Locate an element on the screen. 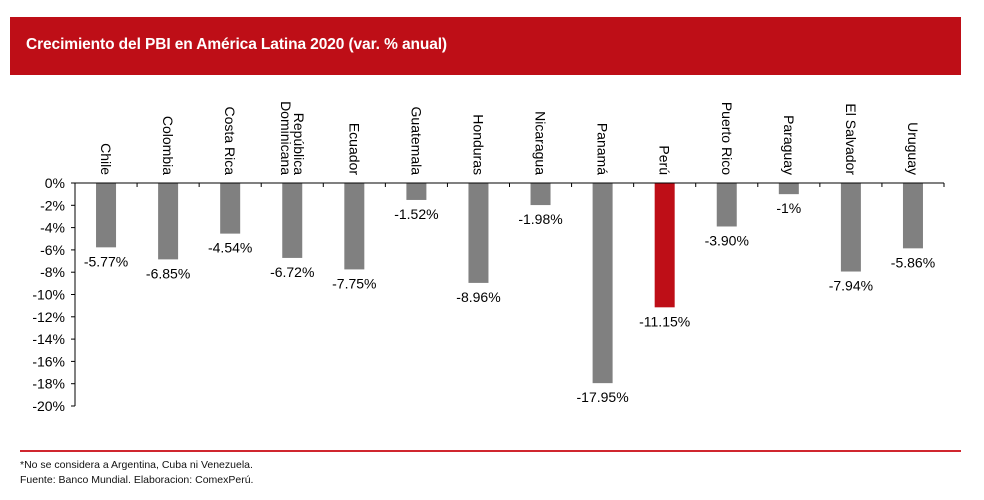 The height and width of the screenshot is (500, 984). y-tick-label: -16% is located at coordinates (48, 361).